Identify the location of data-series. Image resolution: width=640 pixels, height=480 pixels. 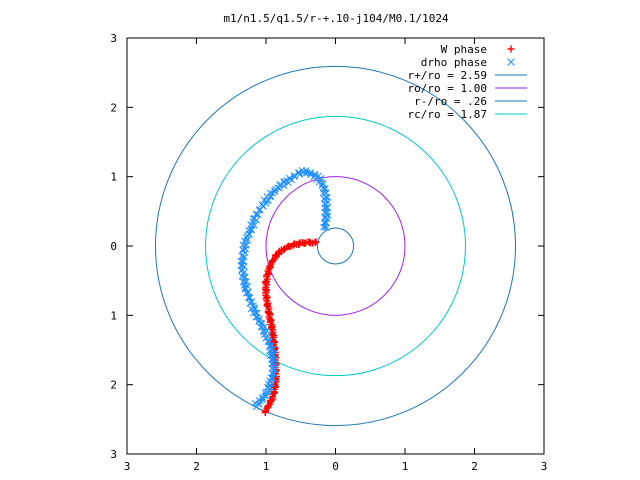
(284, 291).